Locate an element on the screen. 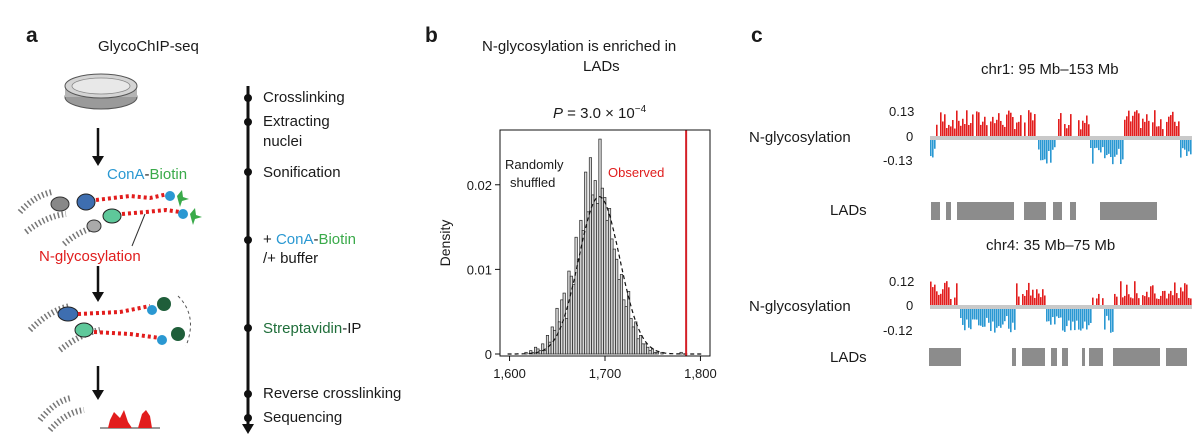  p-exponent: −4 is located at coordinates (640, 109).